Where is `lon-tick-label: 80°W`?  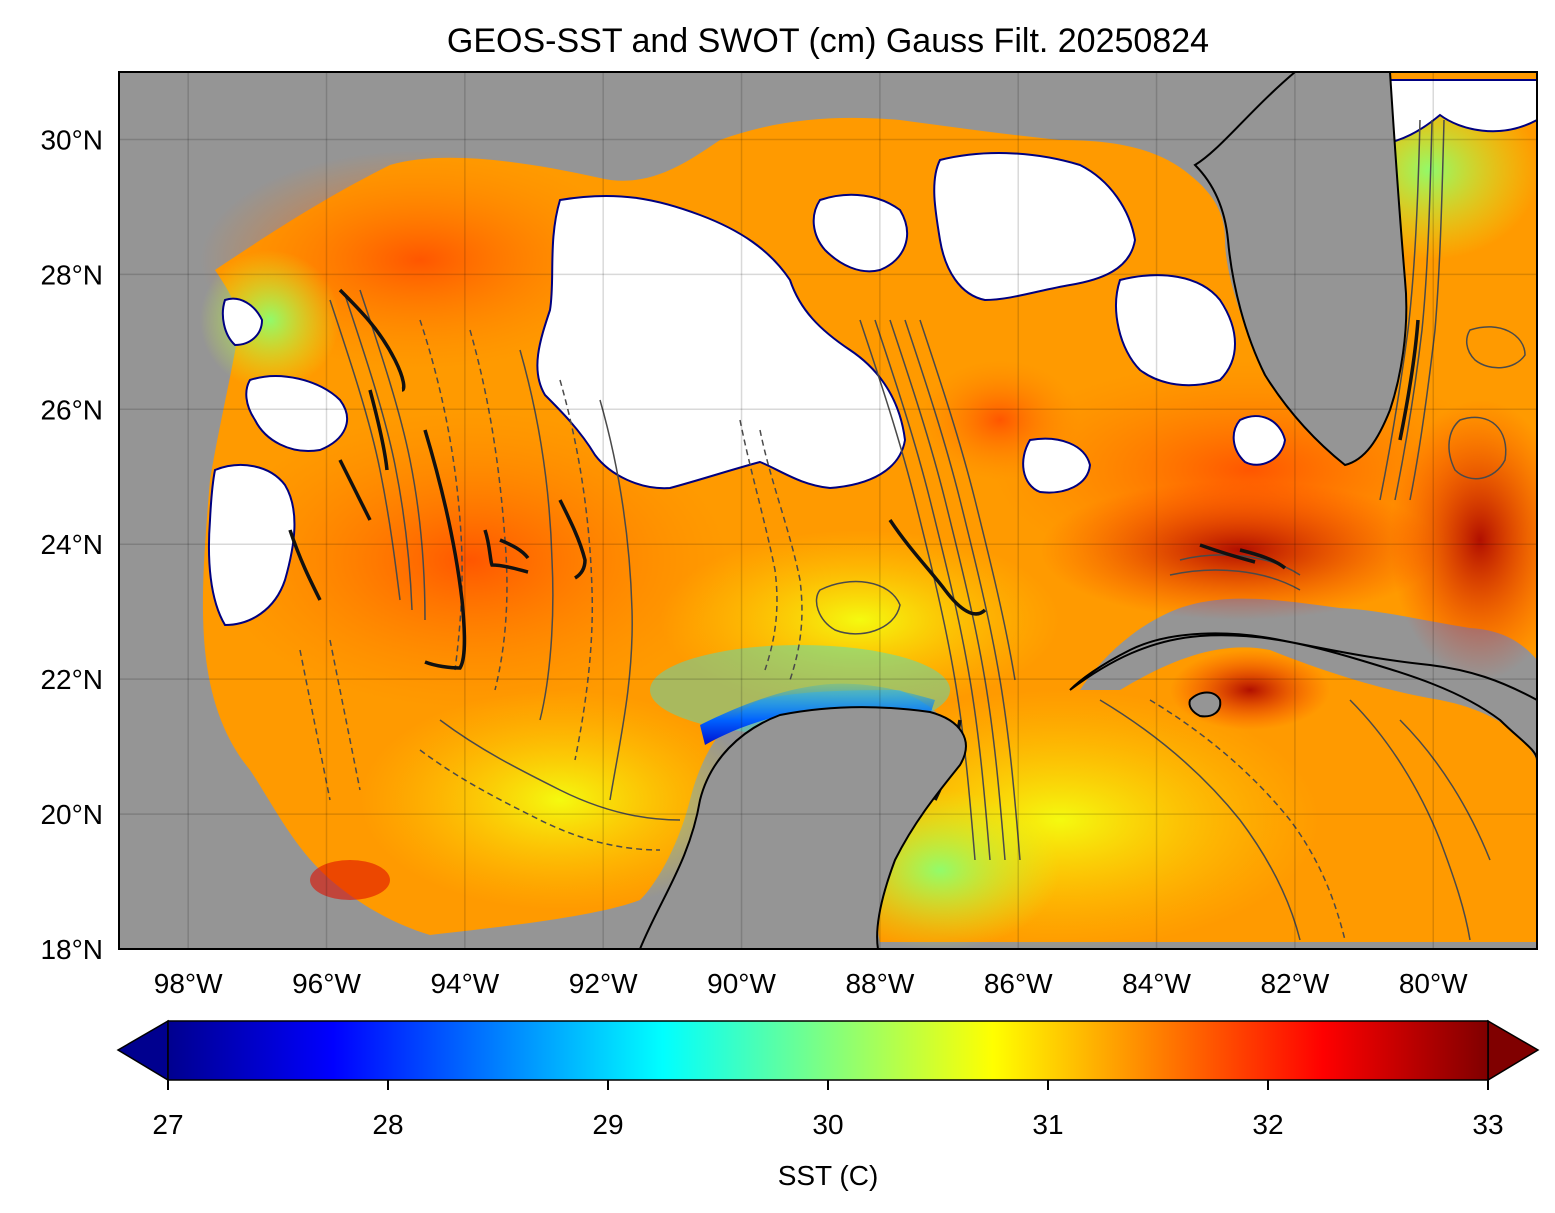
lon-tick-label: 80°W is located at coordinates (1433, 983).